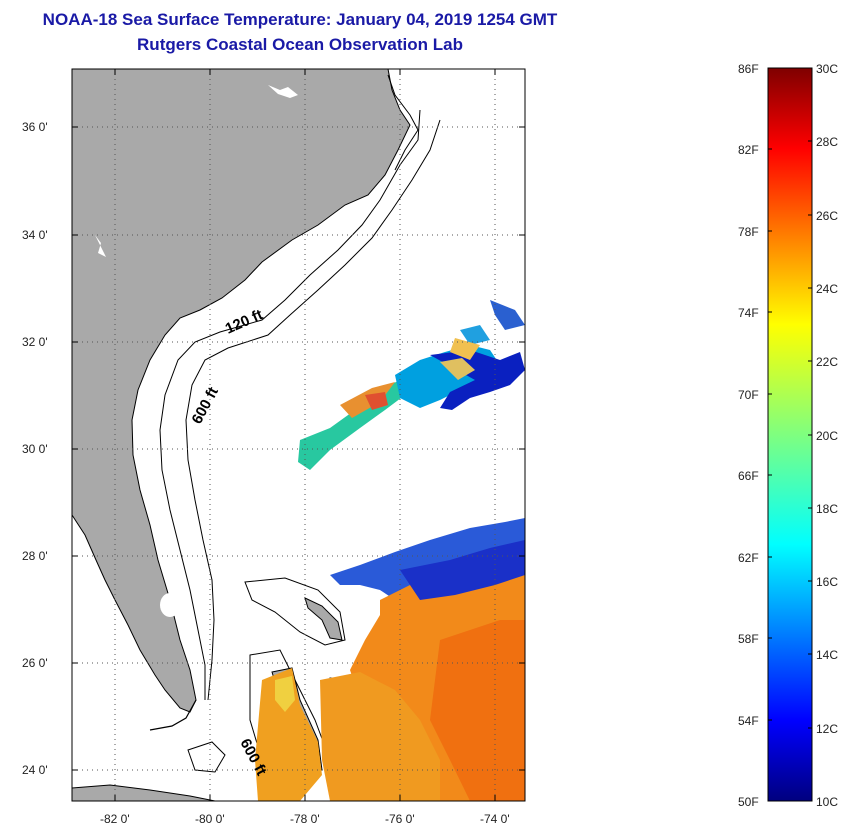 This screenshot has width=849, height=832. Describe the element at coordinates (748, 721) in the screenshot. I see `colorbar-label-f: 54F` at that location.